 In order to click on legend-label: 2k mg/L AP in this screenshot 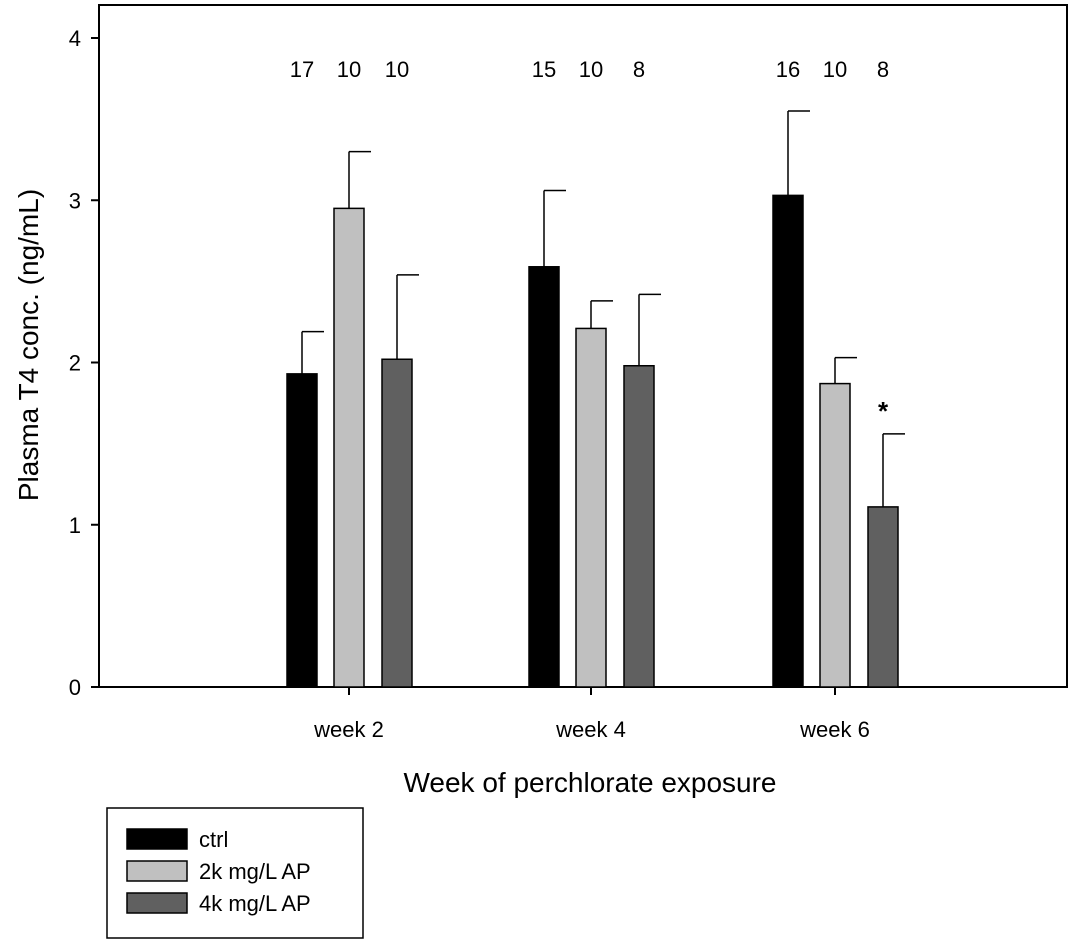, I will do `click(255, 871)`.